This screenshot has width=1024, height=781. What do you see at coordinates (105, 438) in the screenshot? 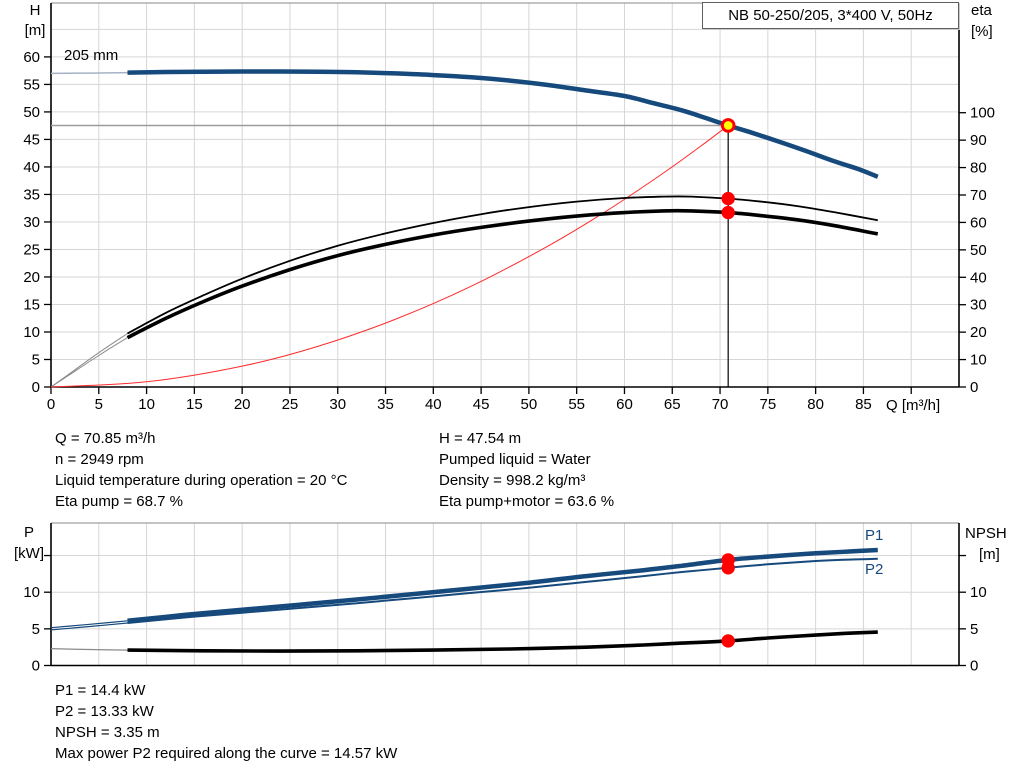
I see `result-q: Q = 70.85 m³/h` at bounding box center [105, 438].